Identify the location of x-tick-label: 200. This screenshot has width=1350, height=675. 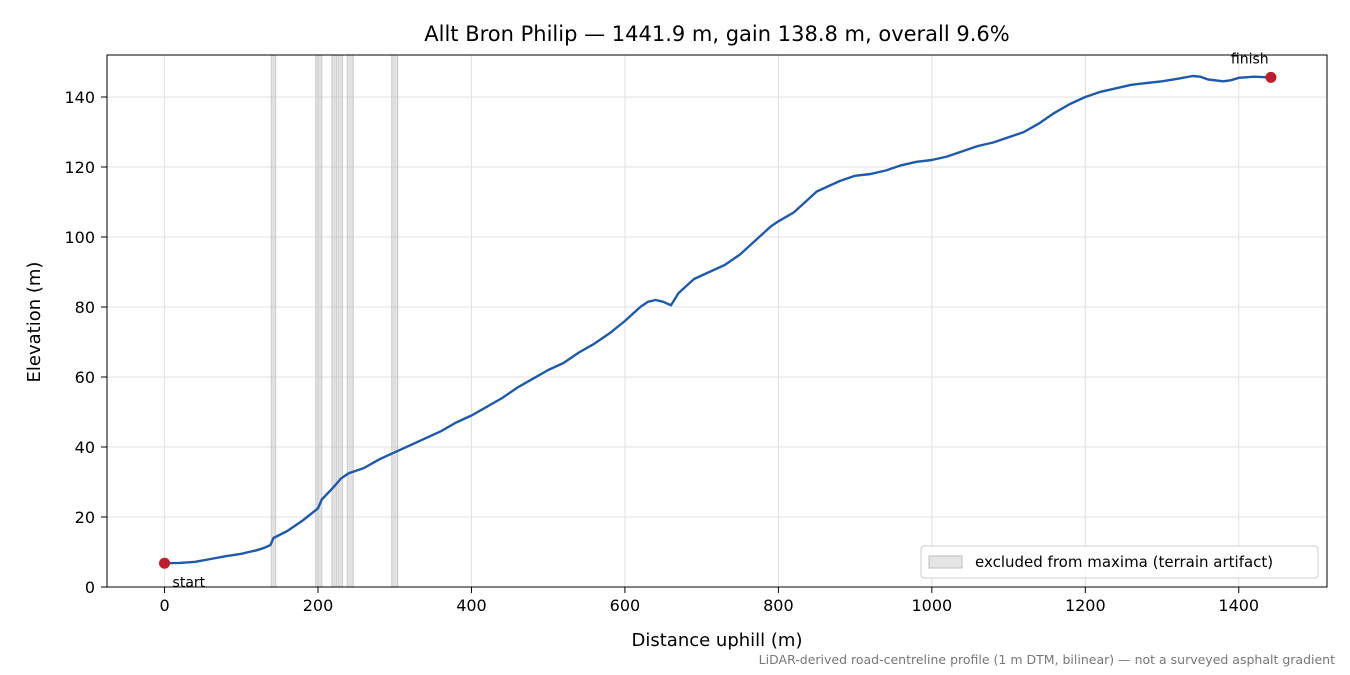
(318, 605).